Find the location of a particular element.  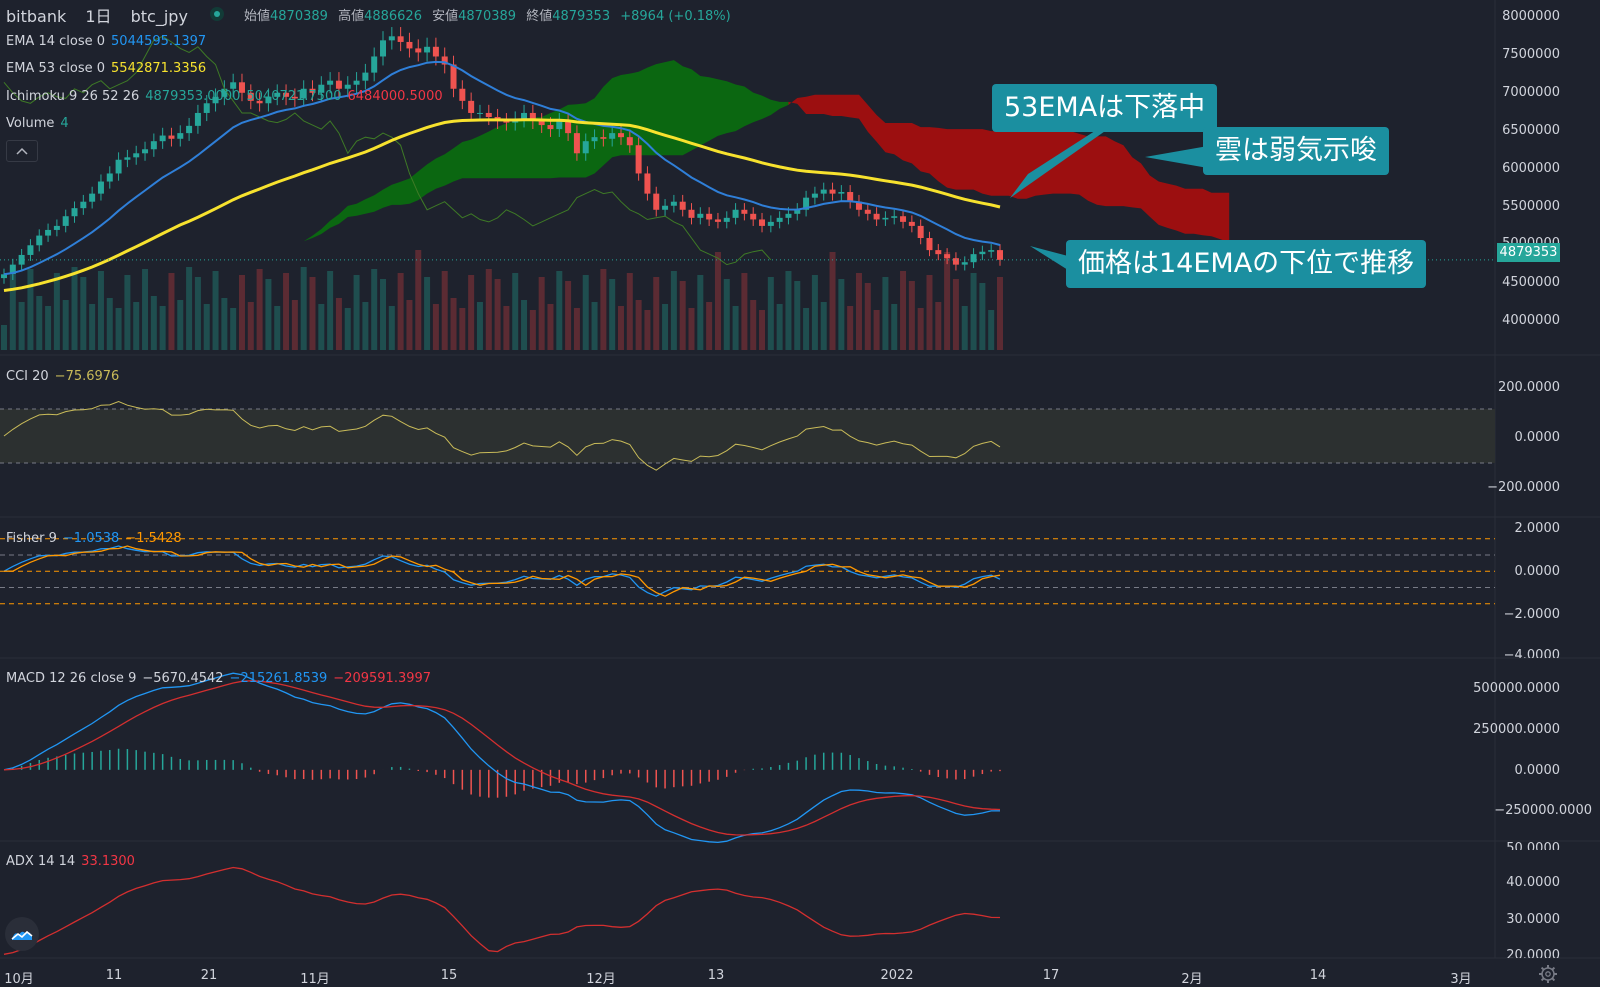

fisher-axis-tick: 2.0000 is located at coordinates (1537, 528).